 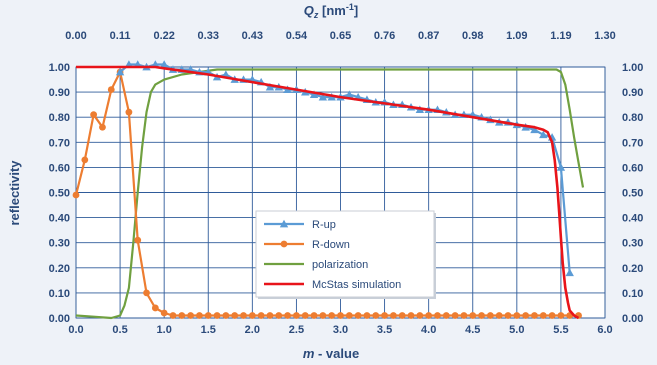 I want to click on x-tick-label: 6.0, so click(x=604, y=330).